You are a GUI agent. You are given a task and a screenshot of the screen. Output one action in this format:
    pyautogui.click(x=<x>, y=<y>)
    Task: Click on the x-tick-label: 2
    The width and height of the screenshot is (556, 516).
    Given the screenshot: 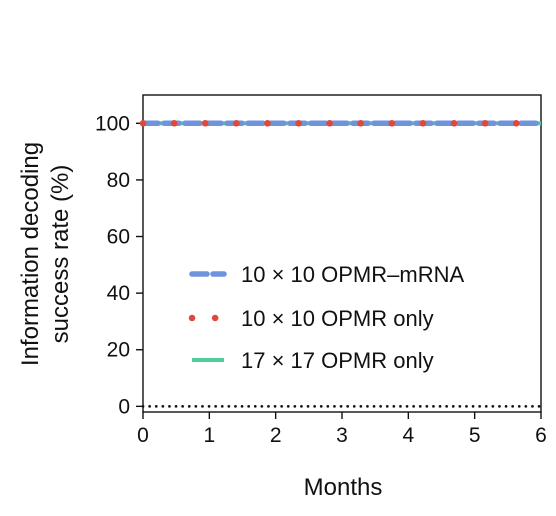 What is the action you would take?
    pyautogui.click(x=276, y=435)
    